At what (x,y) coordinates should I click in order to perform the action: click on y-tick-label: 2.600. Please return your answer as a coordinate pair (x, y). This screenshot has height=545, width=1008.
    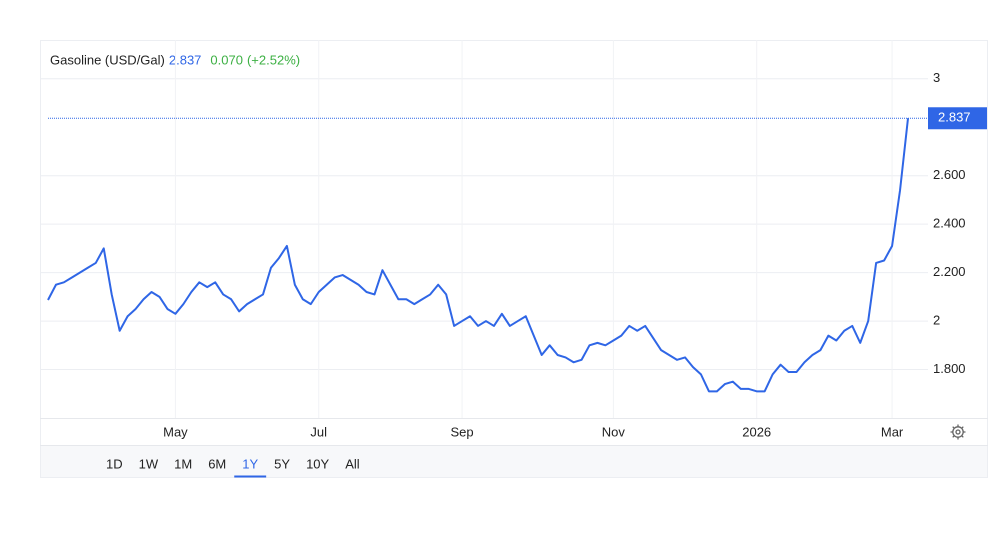
    Looking at the image, I should click on (949, 174).